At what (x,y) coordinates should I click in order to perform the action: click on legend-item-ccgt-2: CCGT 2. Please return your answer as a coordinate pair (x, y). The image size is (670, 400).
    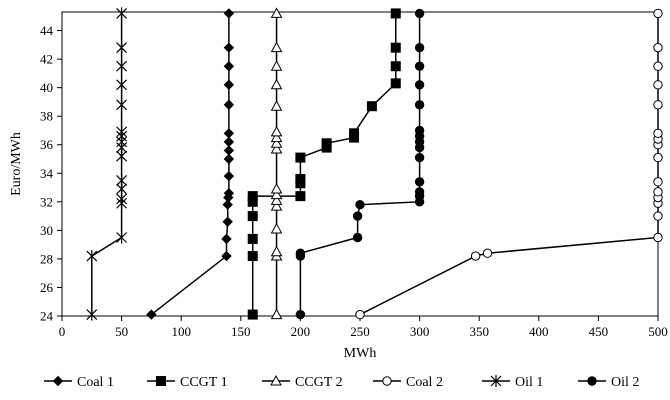
    Looking at the image, I should click on (302, 382).